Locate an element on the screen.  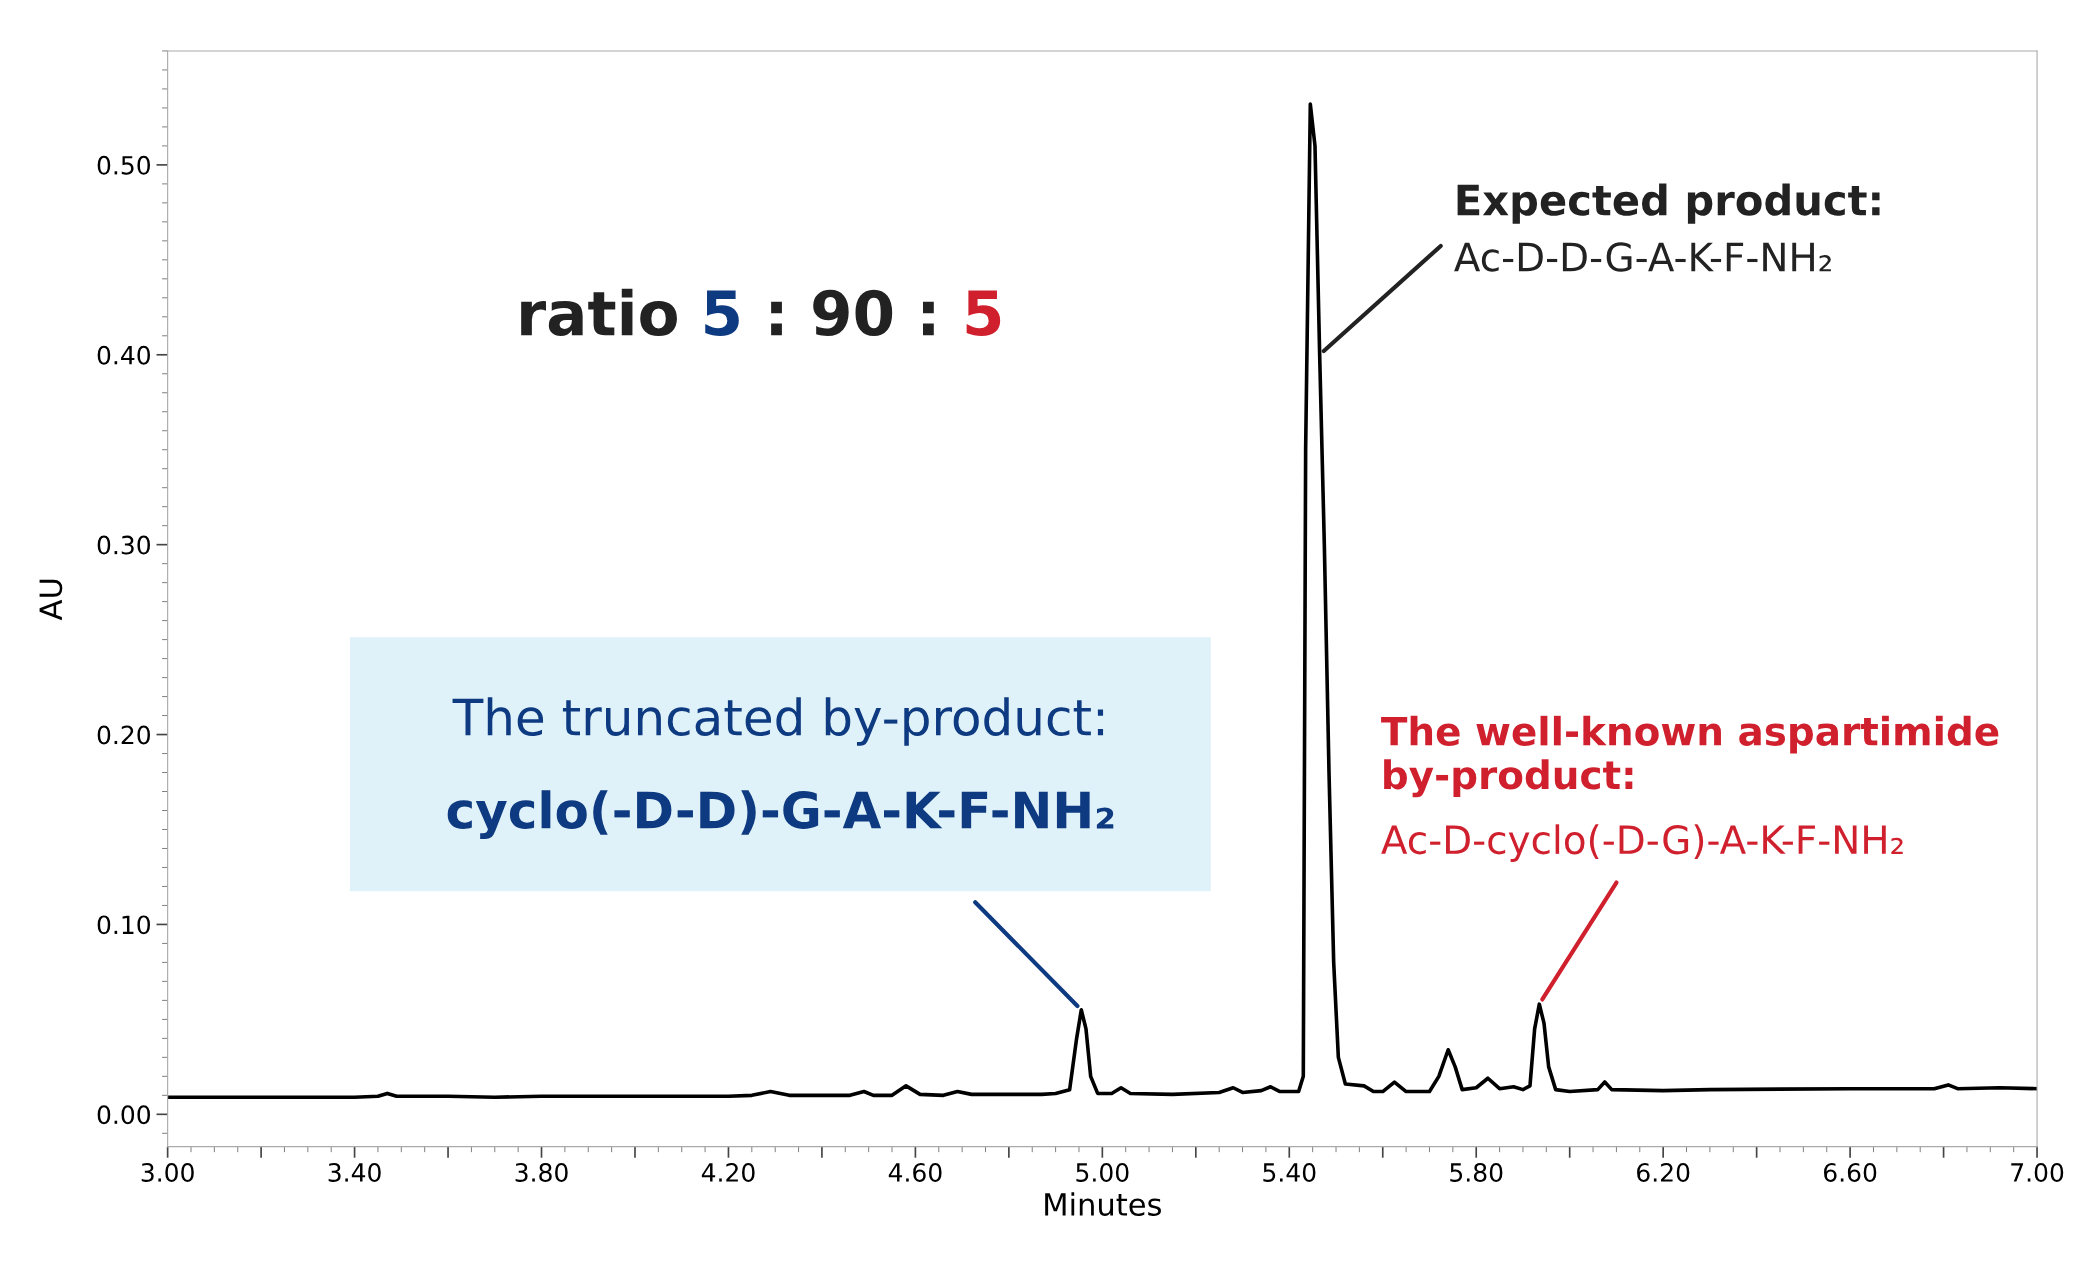
x-tick-label: 4.20 is located at coordinates (728, 1172).